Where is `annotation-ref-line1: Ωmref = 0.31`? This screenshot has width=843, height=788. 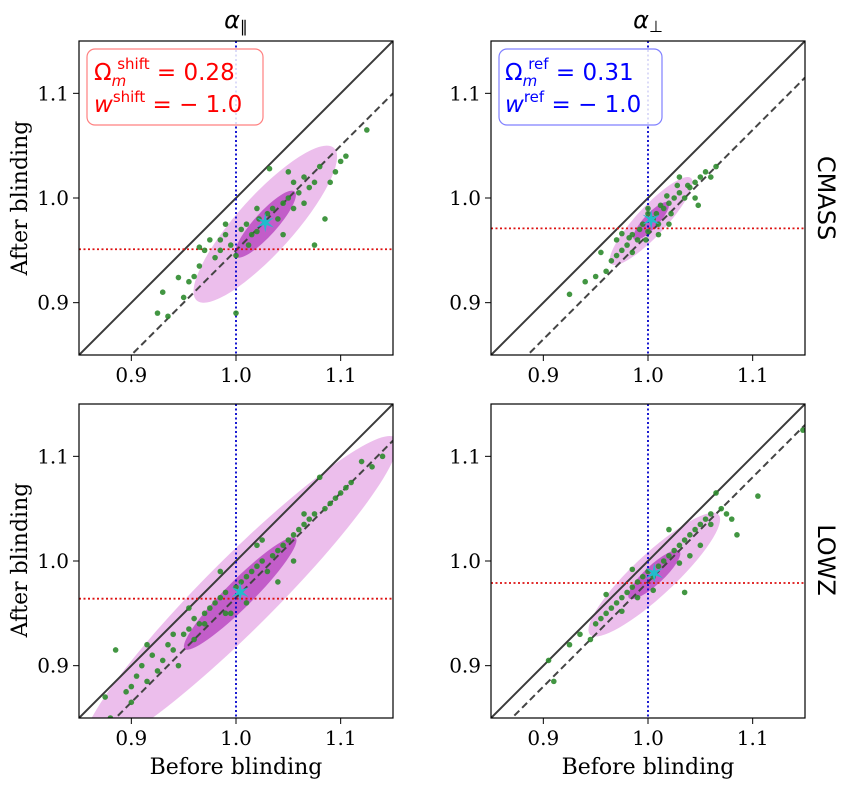
annotation-ref-line1: Ωmref = 0.31 is located at coordinates (569, 72).